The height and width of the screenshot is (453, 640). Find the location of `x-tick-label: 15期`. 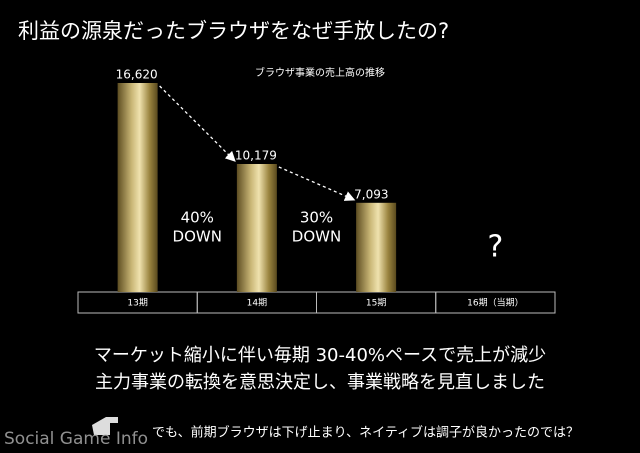

x-tick-label: 15期 is located at coordinates (376, 303).